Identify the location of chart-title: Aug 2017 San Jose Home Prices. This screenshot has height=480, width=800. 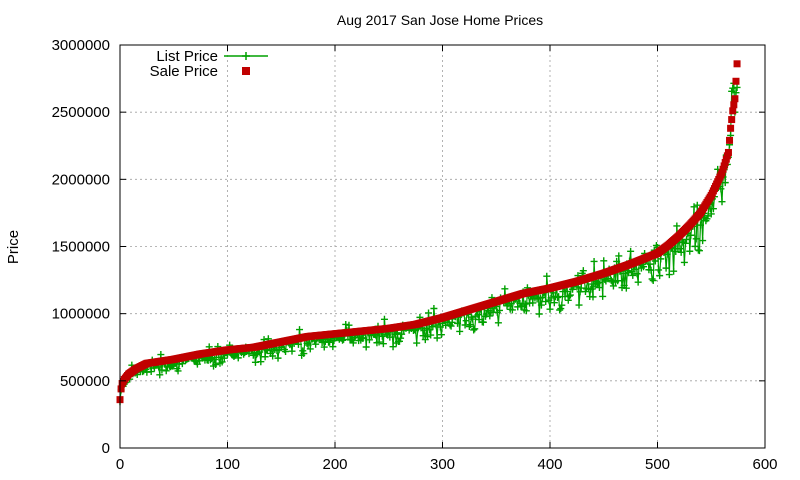
(440, 20).